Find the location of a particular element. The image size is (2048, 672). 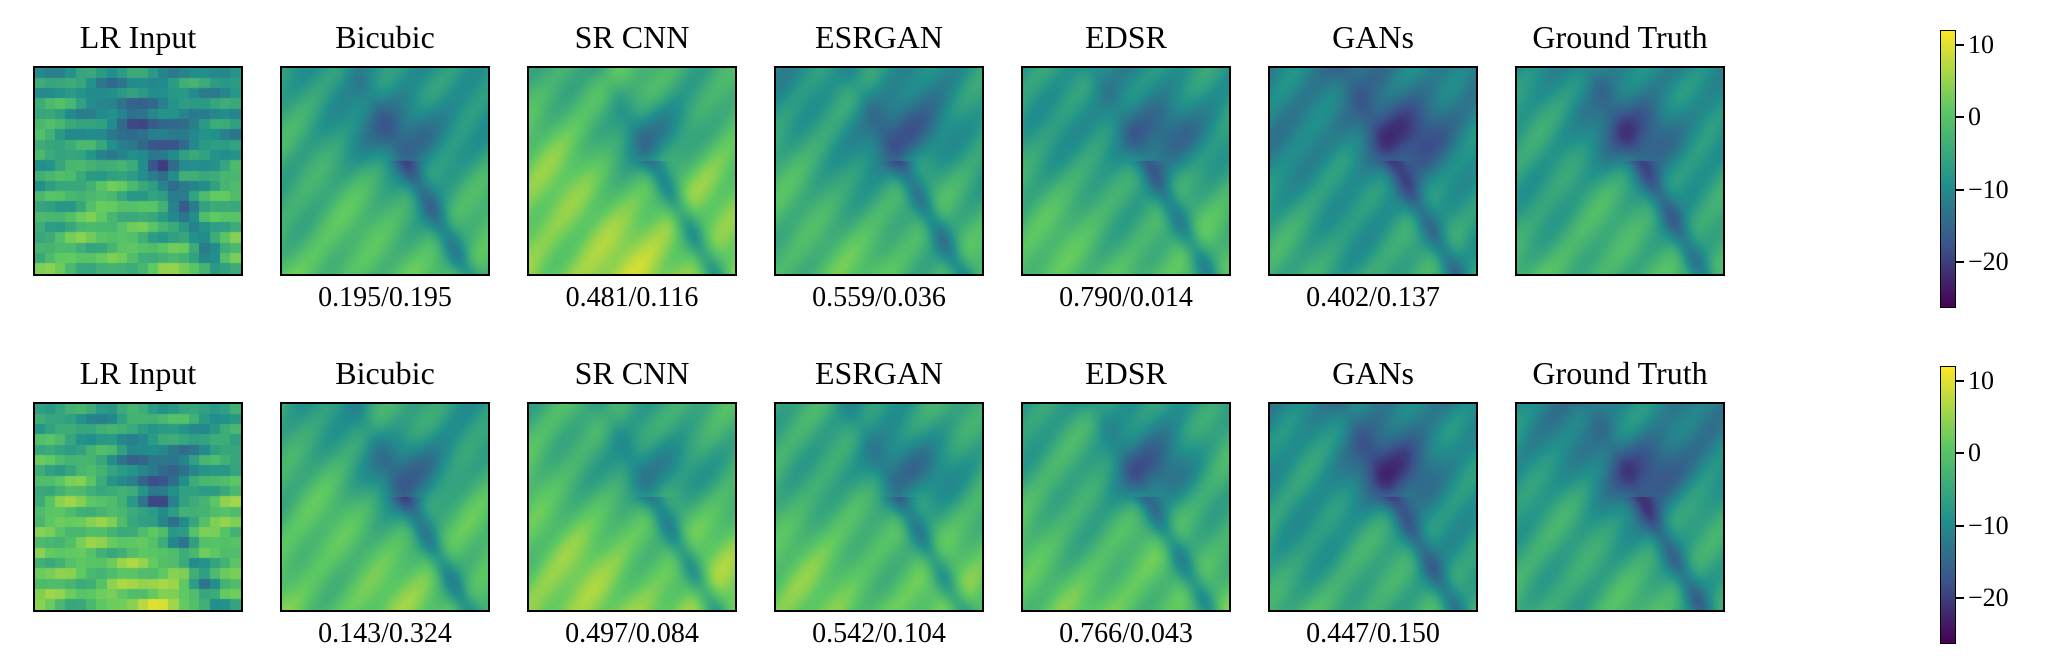

panel-metric: 0.195/0.195 is located at coordinates (385, 297).